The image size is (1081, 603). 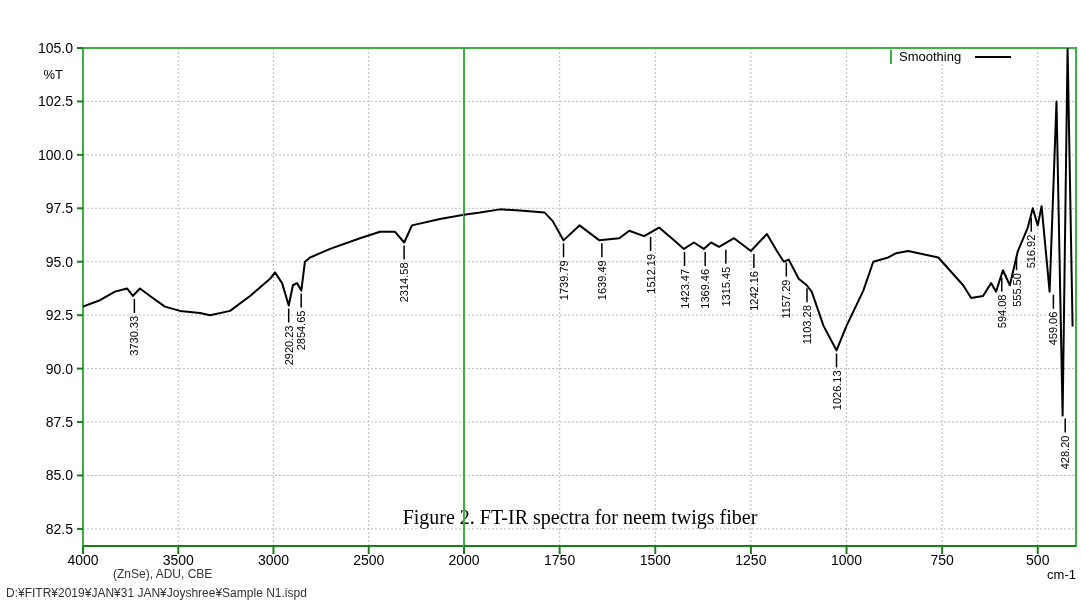 I want to click on x-tick-label: 1750, so click(x=560, y=560).